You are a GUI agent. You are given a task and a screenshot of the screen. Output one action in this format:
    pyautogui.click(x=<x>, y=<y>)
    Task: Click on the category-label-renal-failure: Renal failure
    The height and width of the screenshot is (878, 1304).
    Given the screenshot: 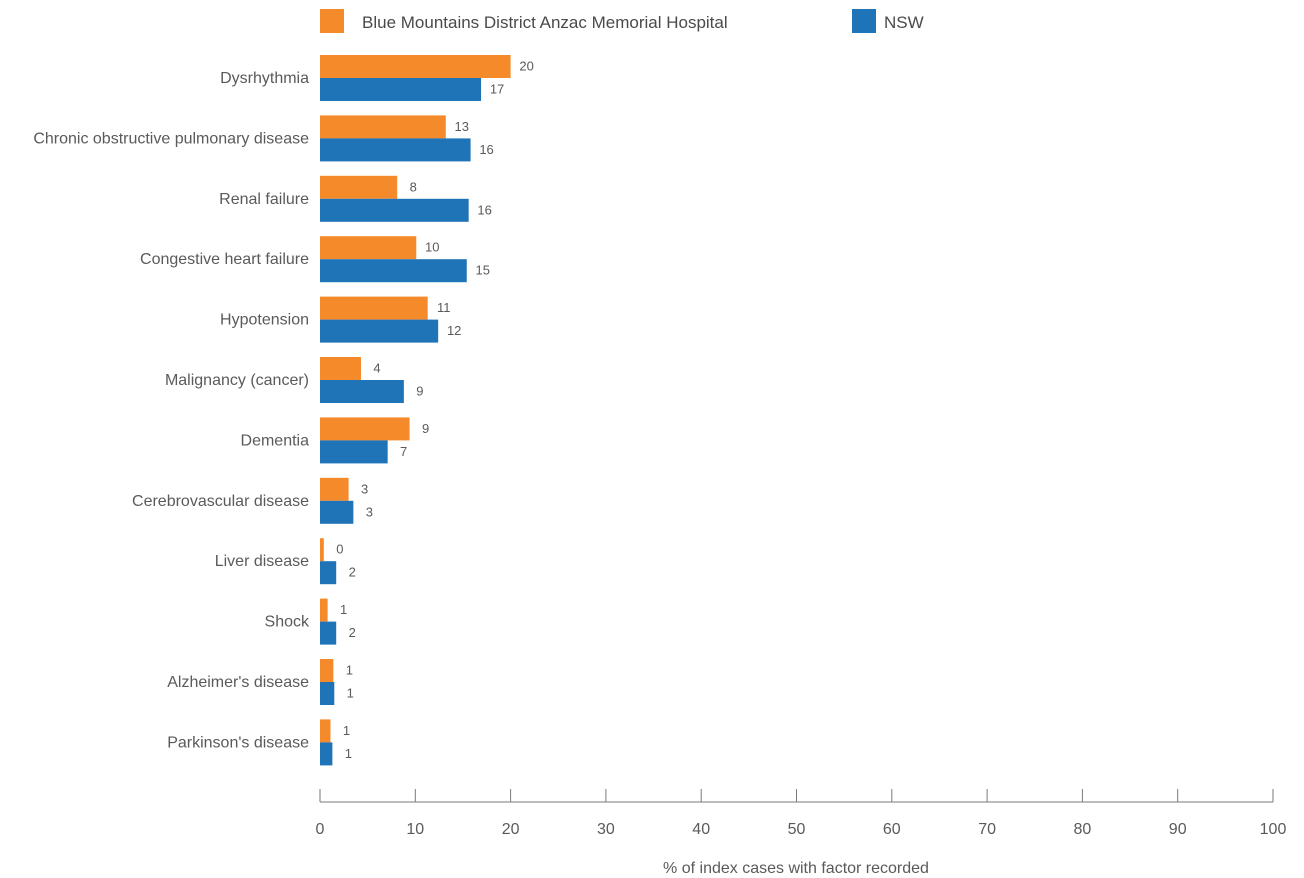 What is the action you would take?
    pyautogui.click(x=264, y=199)
    